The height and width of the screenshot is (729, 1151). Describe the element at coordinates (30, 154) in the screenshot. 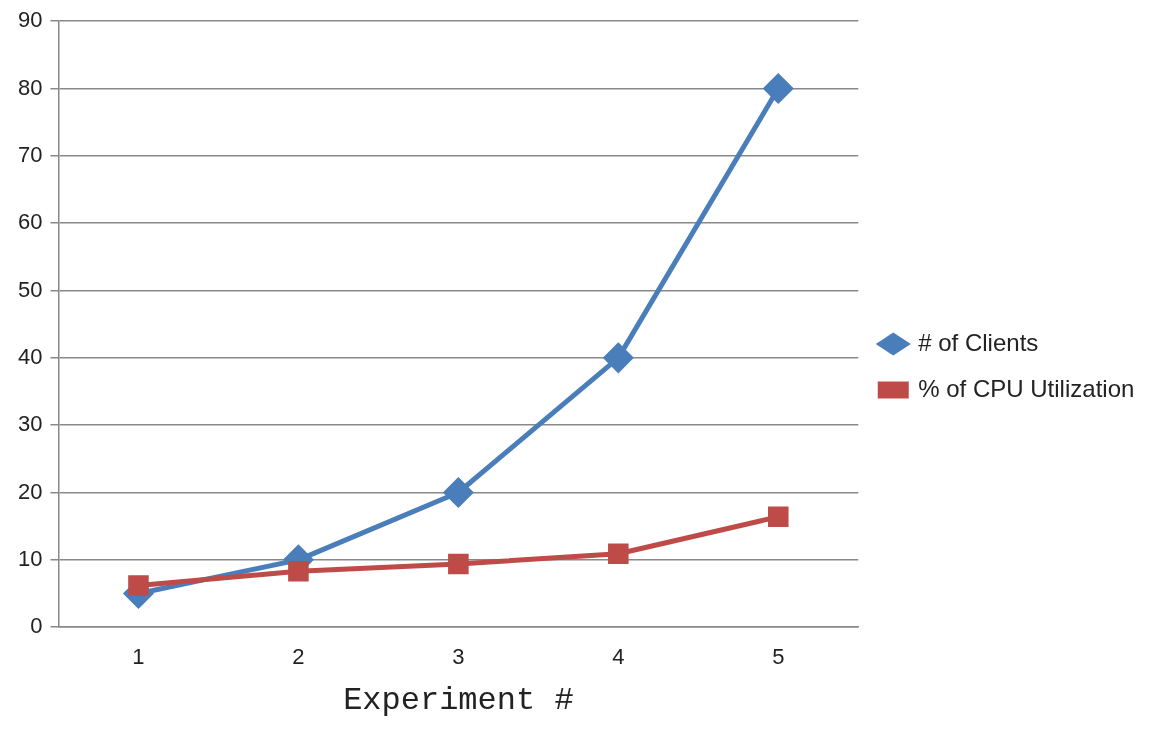

I see `y-tick-label: 70` at that location.